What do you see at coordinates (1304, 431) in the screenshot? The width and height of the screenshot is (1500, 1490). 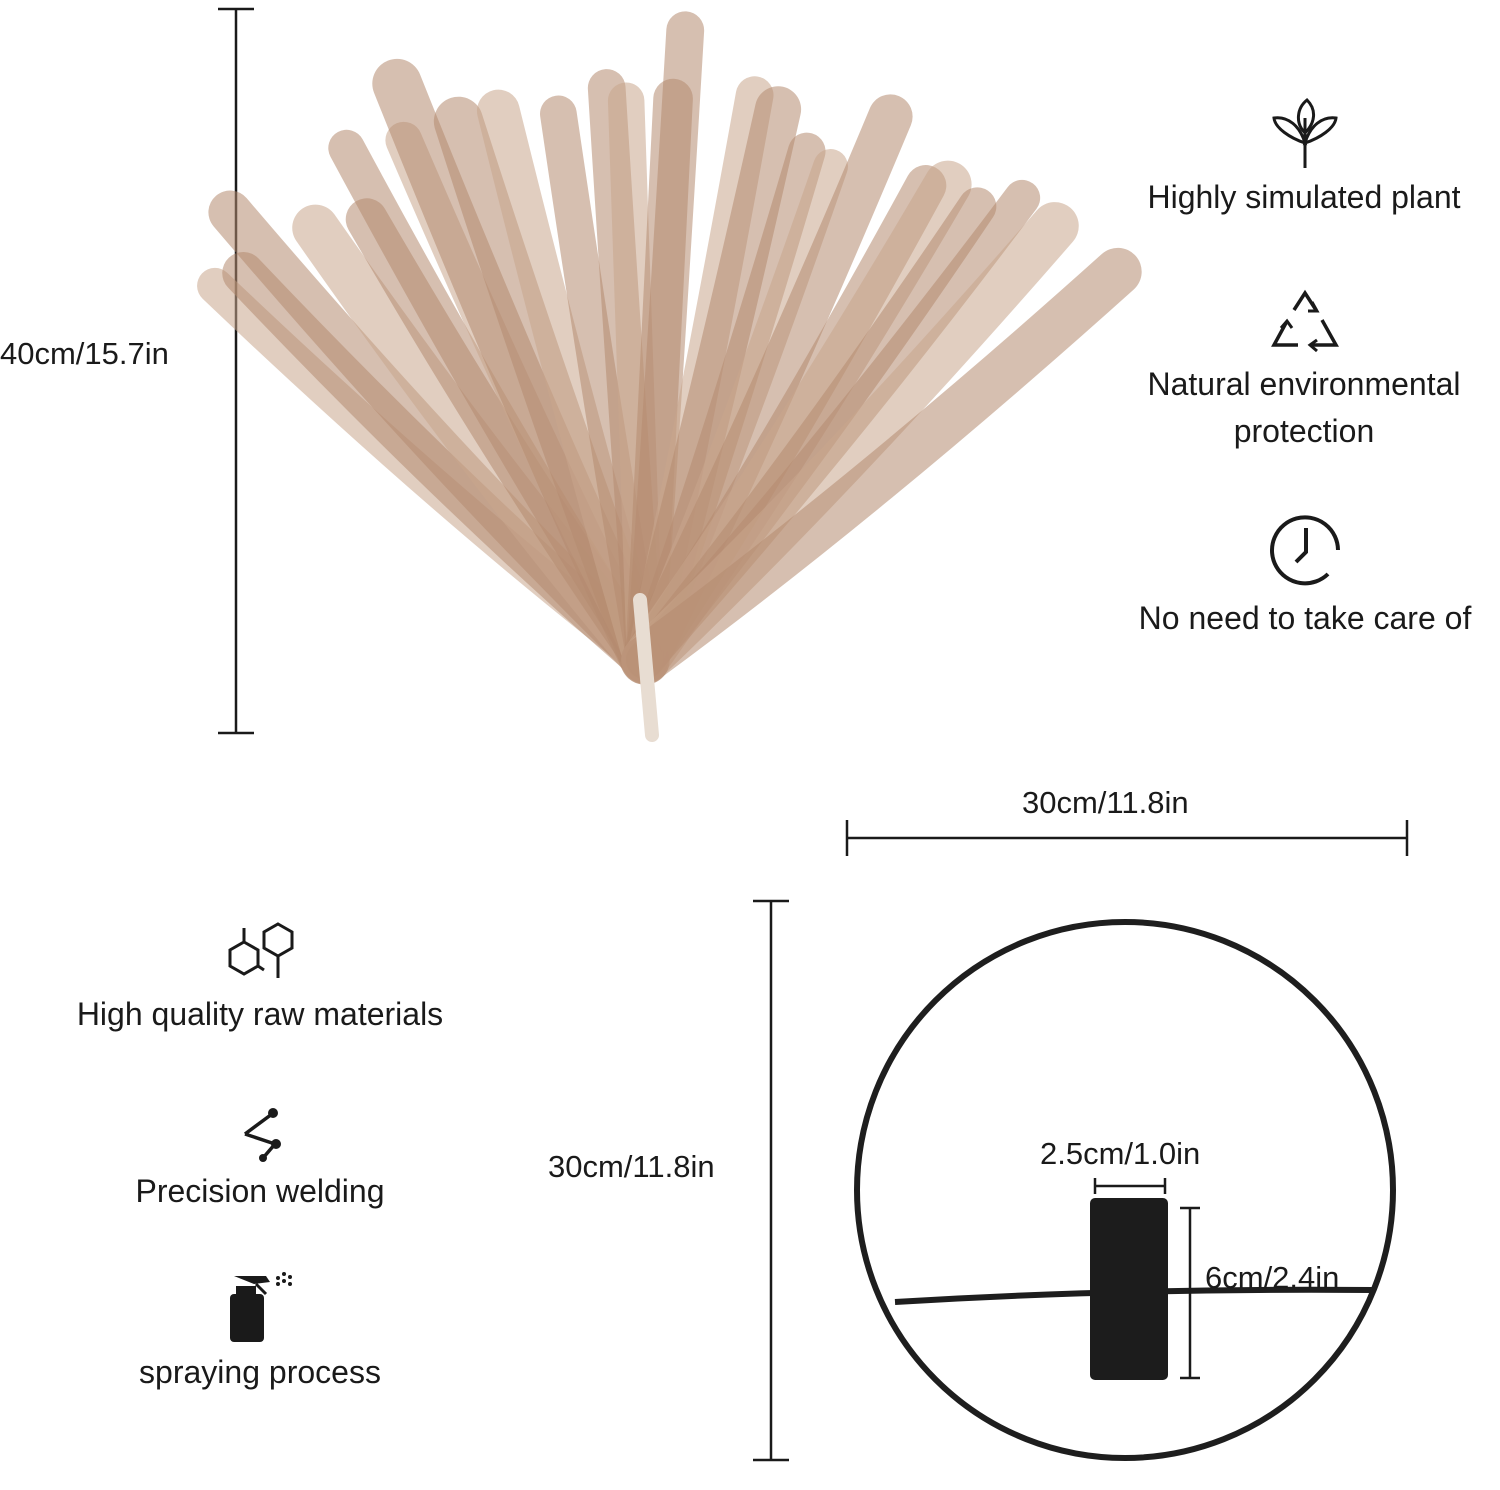 I see `feature-environmental-line2: protection` at bounding box center [1304, 431].